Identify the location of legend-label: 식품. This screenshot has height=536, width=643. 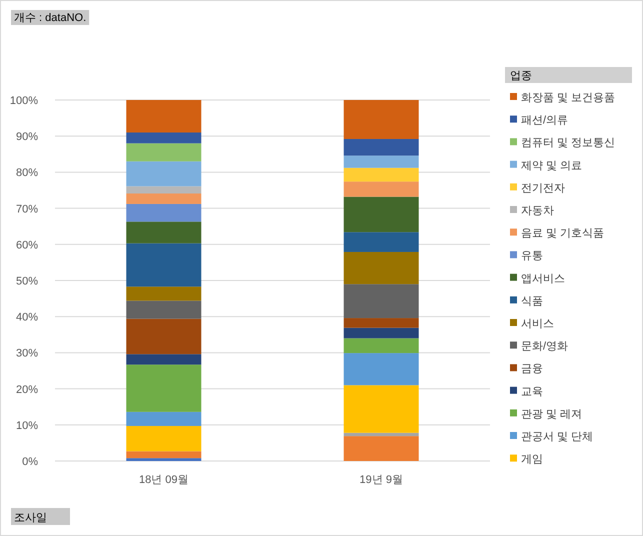
(532, 301).